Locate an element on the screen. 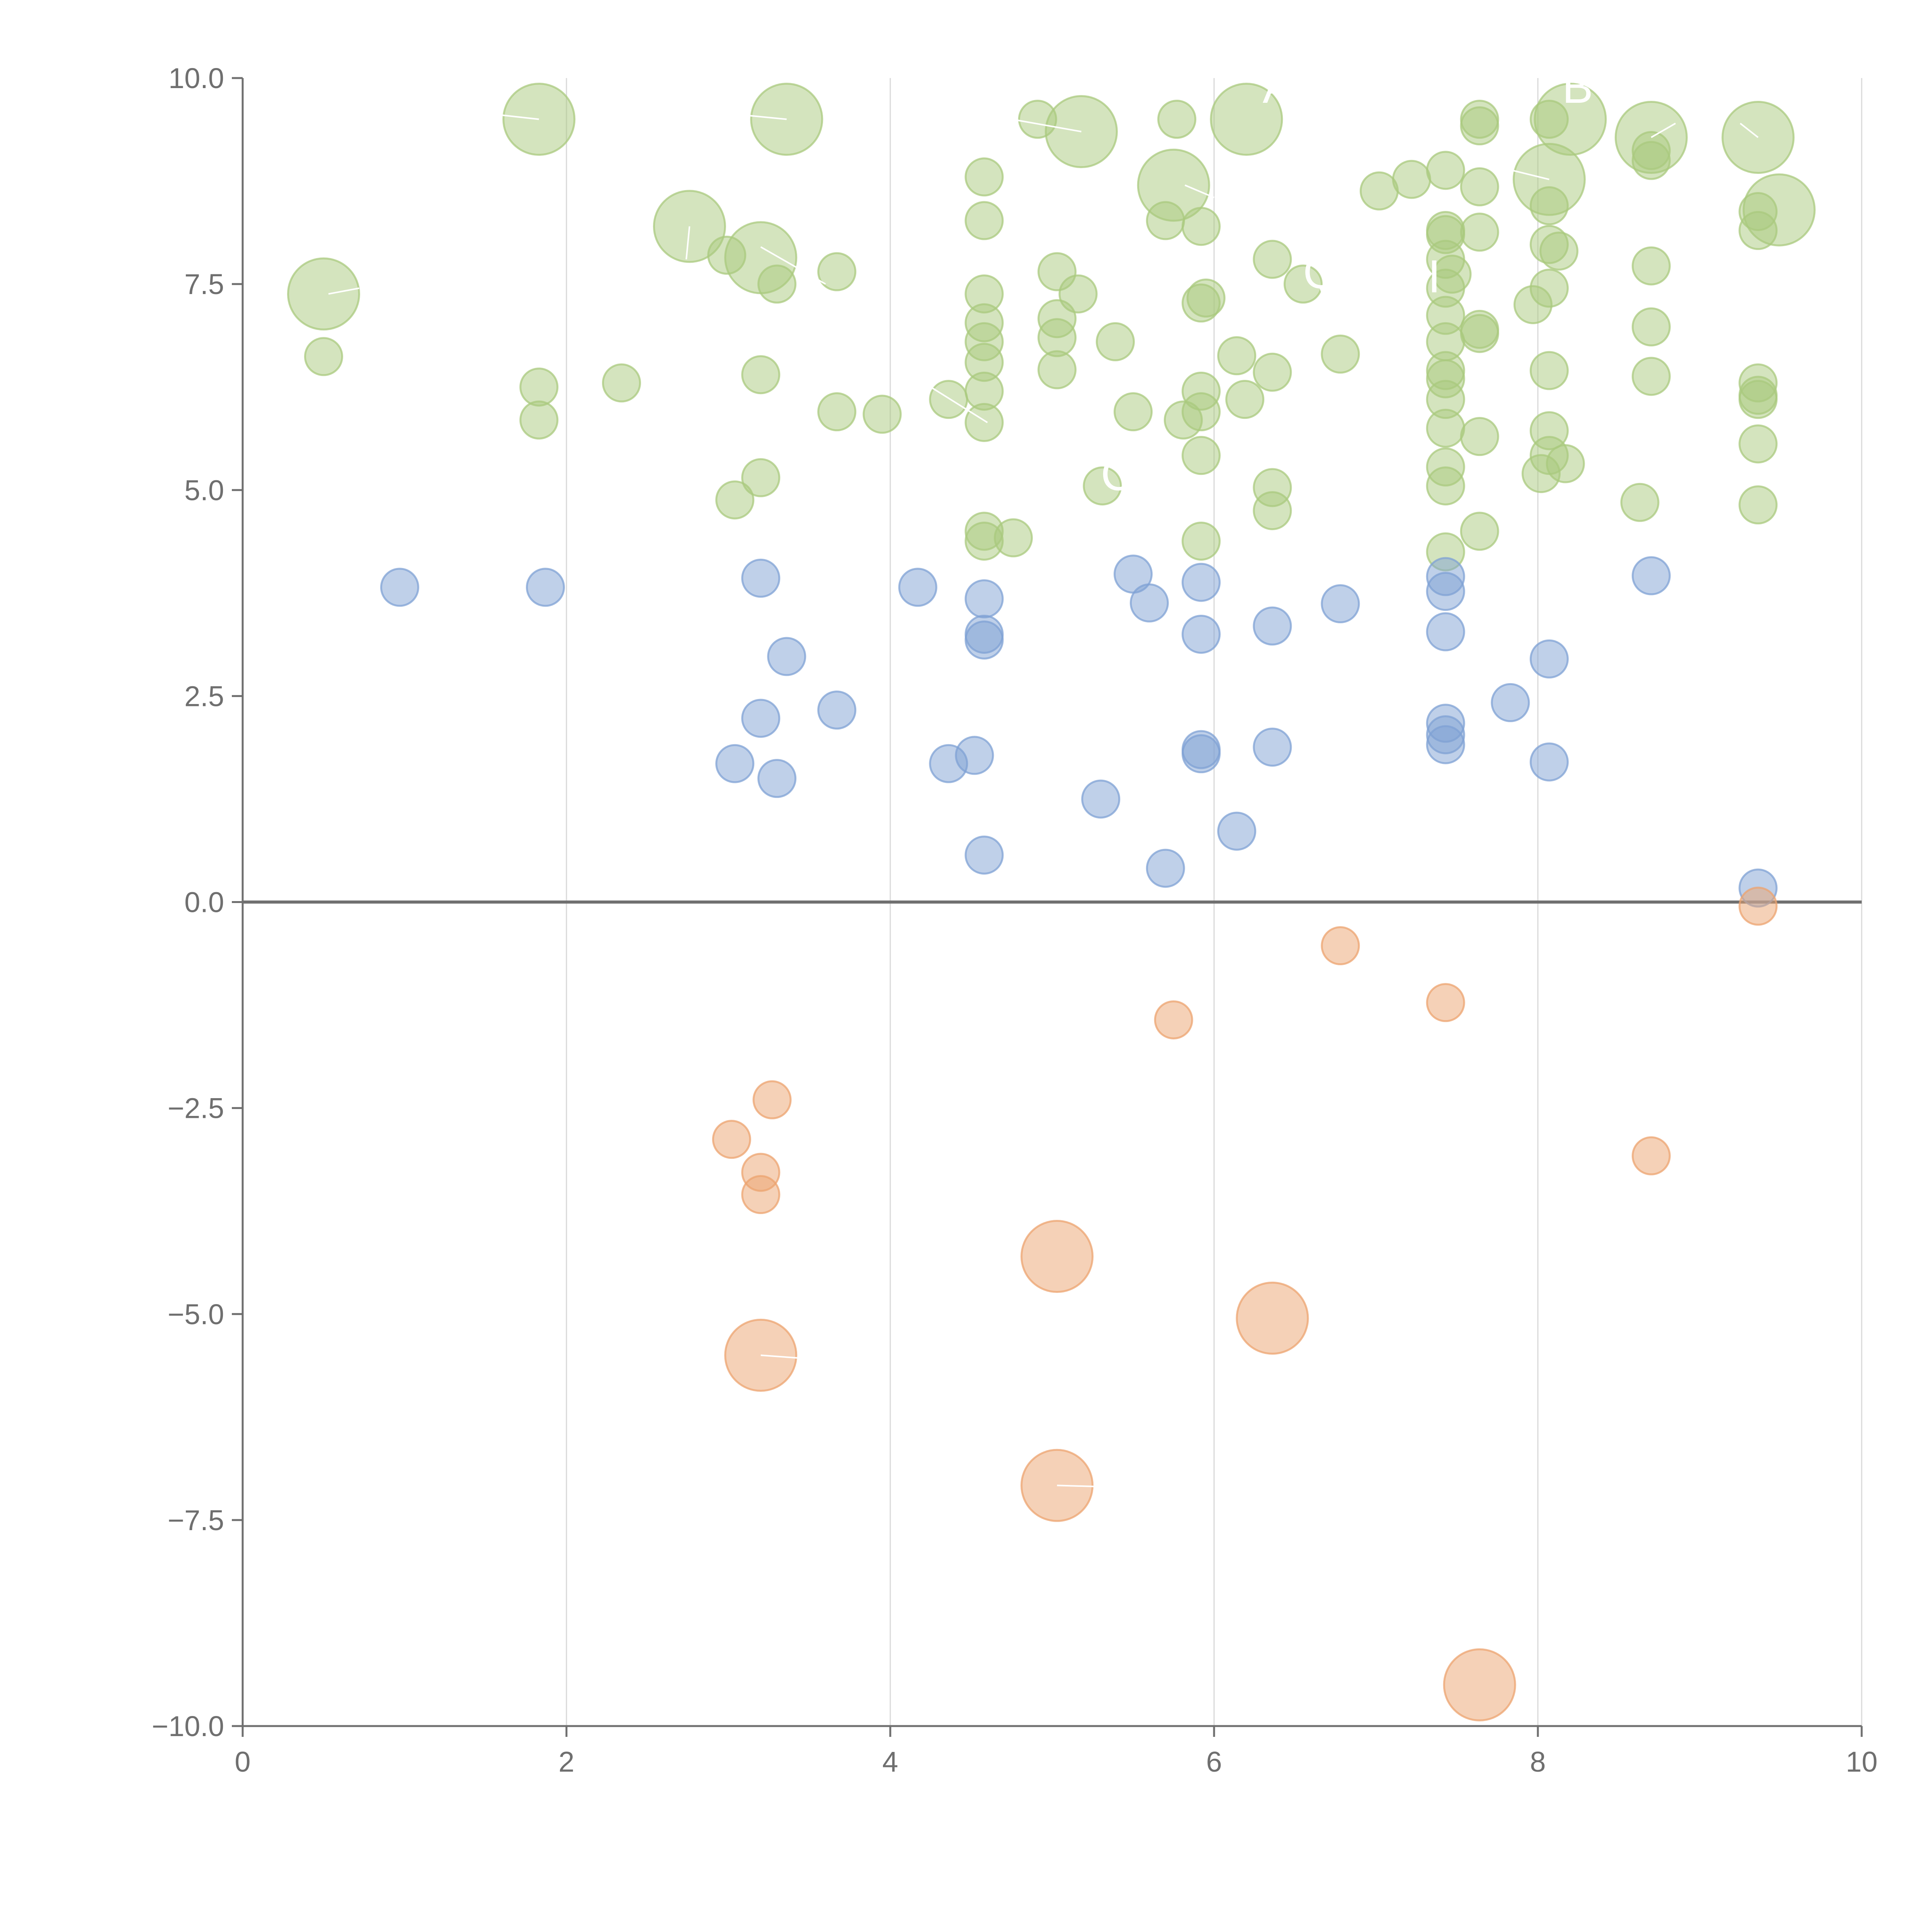 The image size is (1932, 1932). point-annotation: Q is located at coordinates (1321, 273).